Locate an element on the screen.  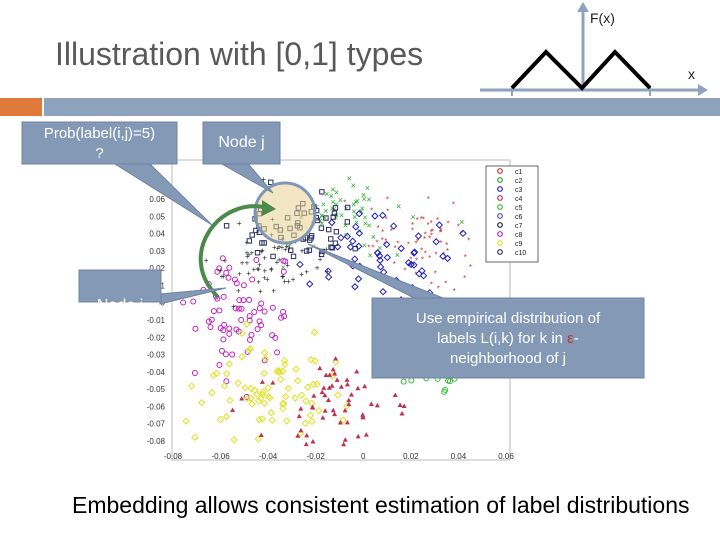
x-tick-label: 0.04 is located at coordinates (459, 456).